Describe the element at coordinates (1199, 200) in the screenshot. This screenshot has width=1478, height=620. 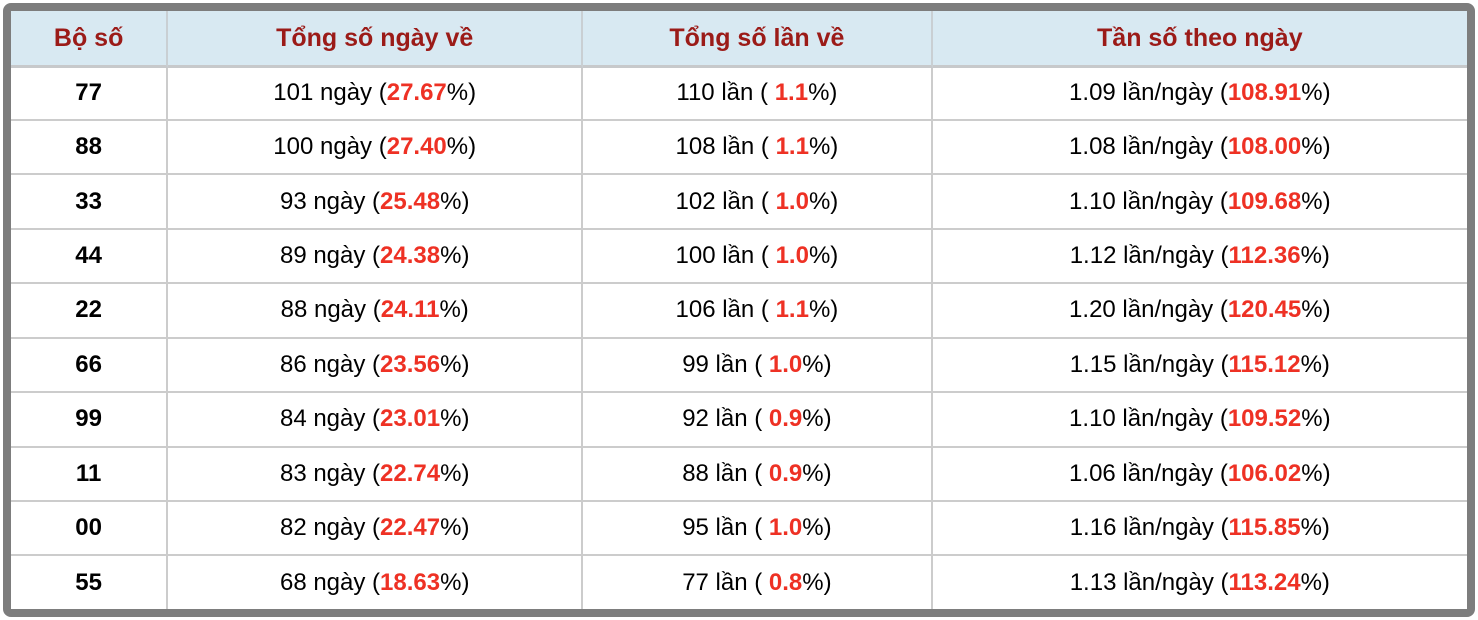
I see `cell-tan-so-theo-ngay: 1.10 lần/ngày (109.68%)` at that location.